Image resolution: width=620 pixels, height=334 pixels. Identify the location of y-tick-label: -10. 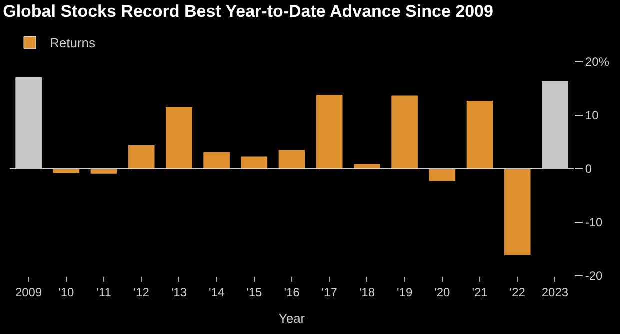
(594, 223).